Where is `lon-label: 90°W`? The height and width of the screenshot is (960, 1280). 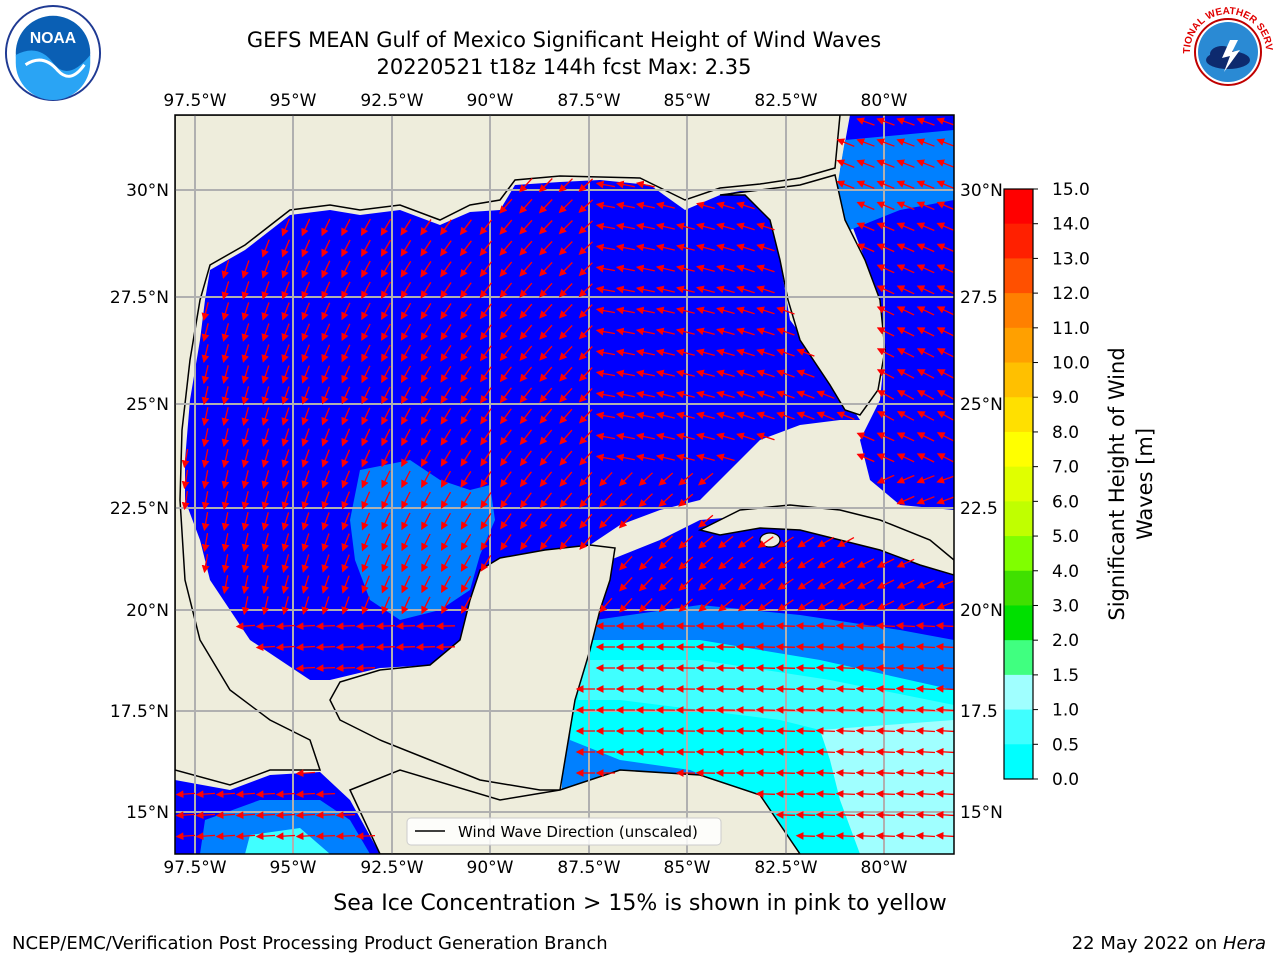
lon-label: 90°W is located at coordinates (490, 868).